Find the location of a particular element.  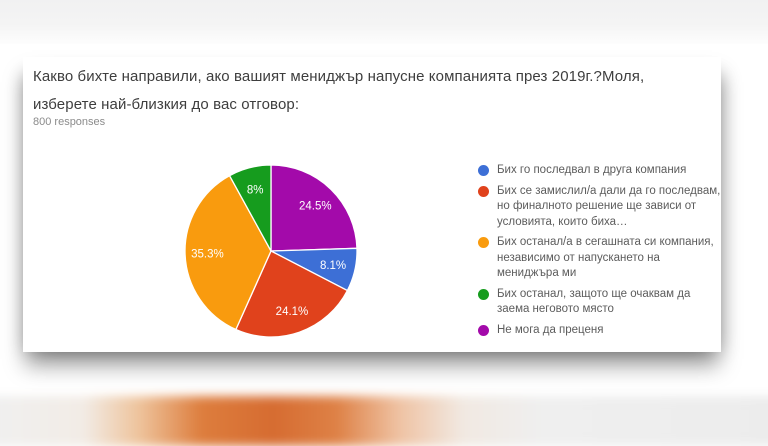

pie-slice-label: 8% is located at coordinates (255, 190).